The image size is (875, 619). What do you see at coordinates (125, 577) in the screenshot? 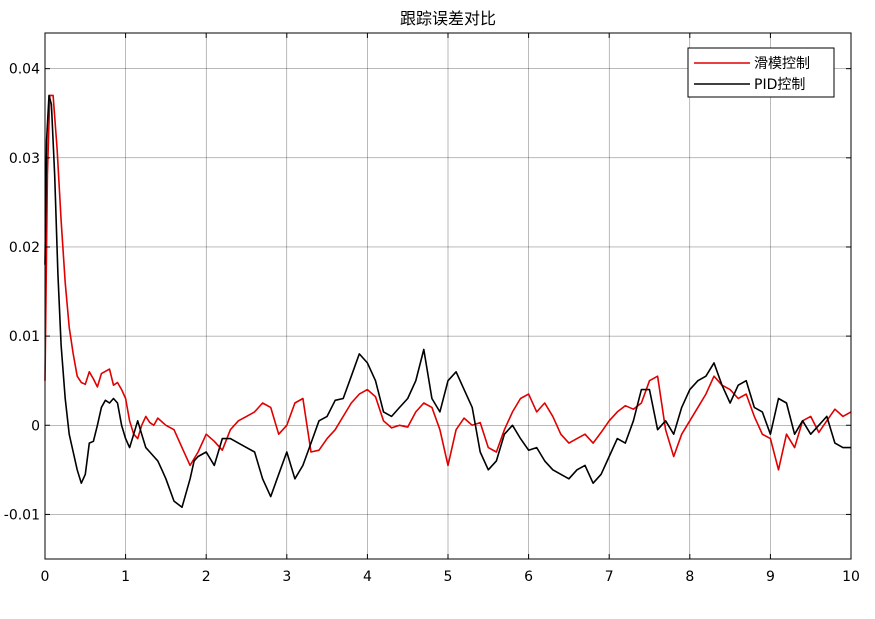
I see `x-tick-label: 1` at bounding box center [125, 577].